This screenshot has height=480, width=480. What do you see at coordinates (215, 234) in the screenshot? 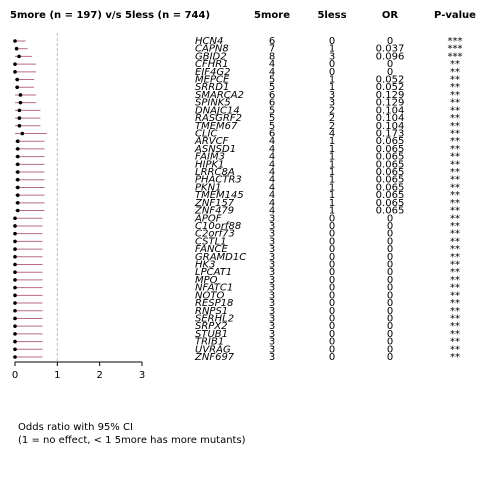
I see `gene-label: C2orf73` at bounding box center [215, 234].